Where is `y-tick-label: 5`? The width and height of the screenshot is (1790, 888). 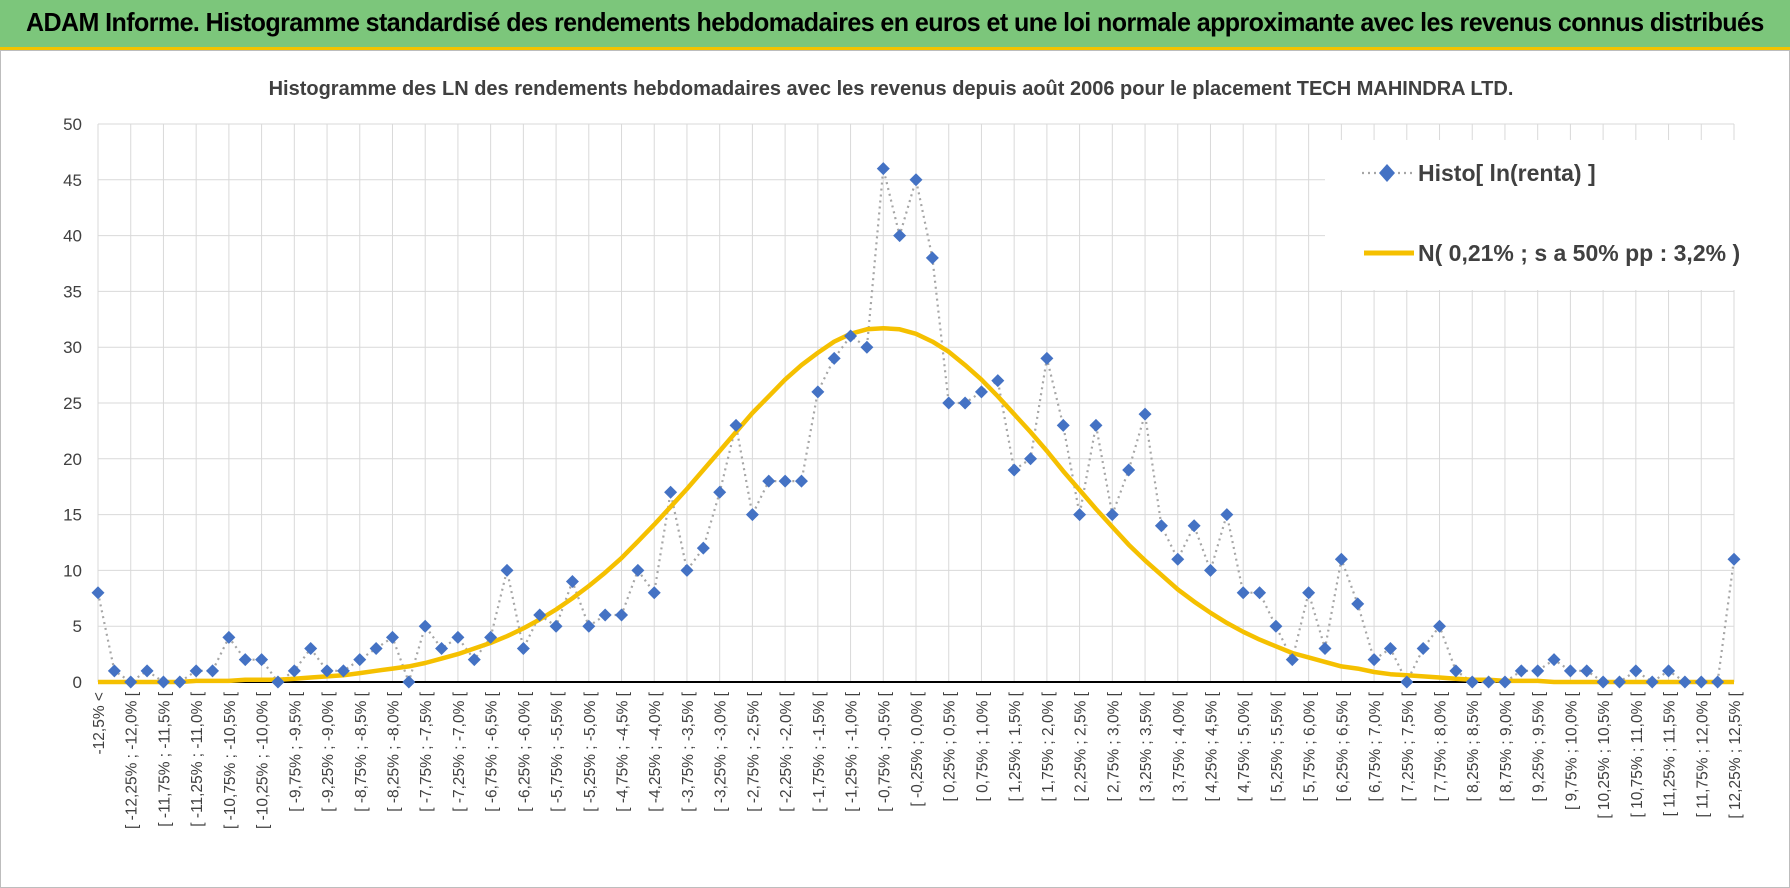
y-tick-label: 5 is located at coordinates (77, 626).